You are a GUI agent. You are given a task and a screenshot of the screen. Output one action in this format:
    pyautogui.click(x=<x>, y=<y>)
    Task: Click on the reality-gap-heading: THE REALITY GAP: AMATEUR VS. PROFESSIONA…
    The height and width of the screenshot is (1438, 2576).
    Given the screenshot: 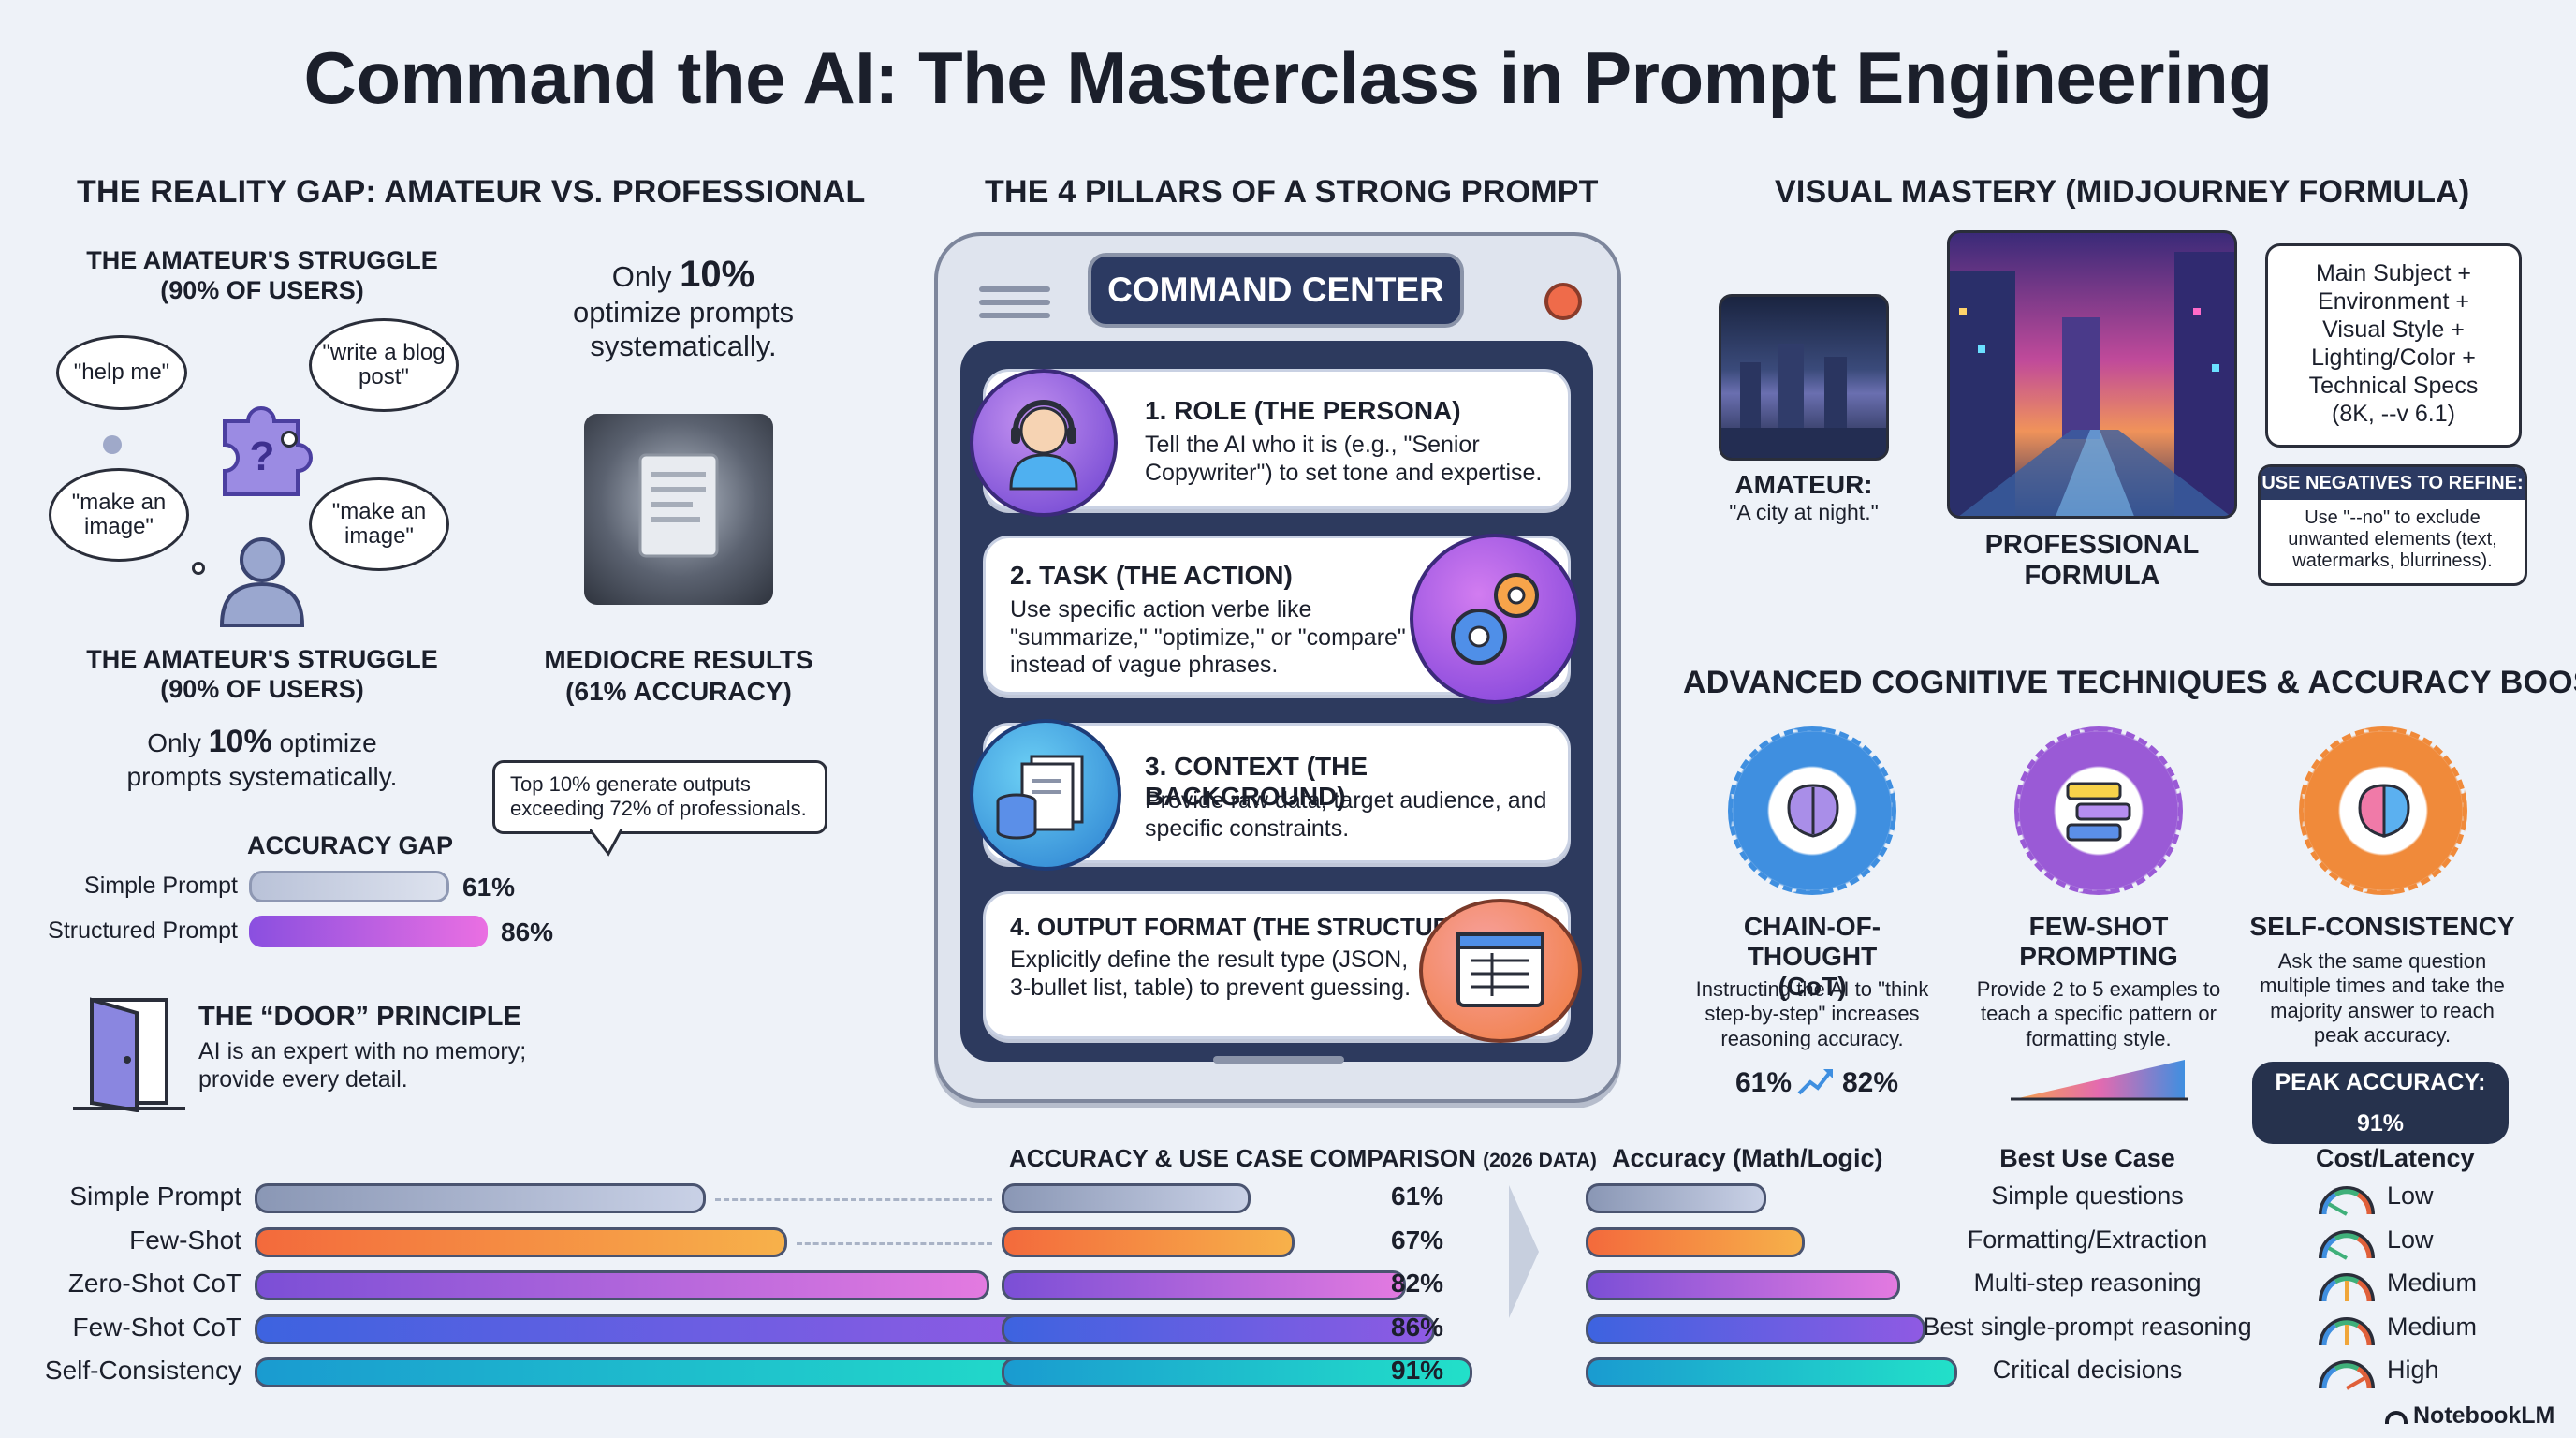 What is the action you would take?
    pyautogui.click(x=471, y=192)
    